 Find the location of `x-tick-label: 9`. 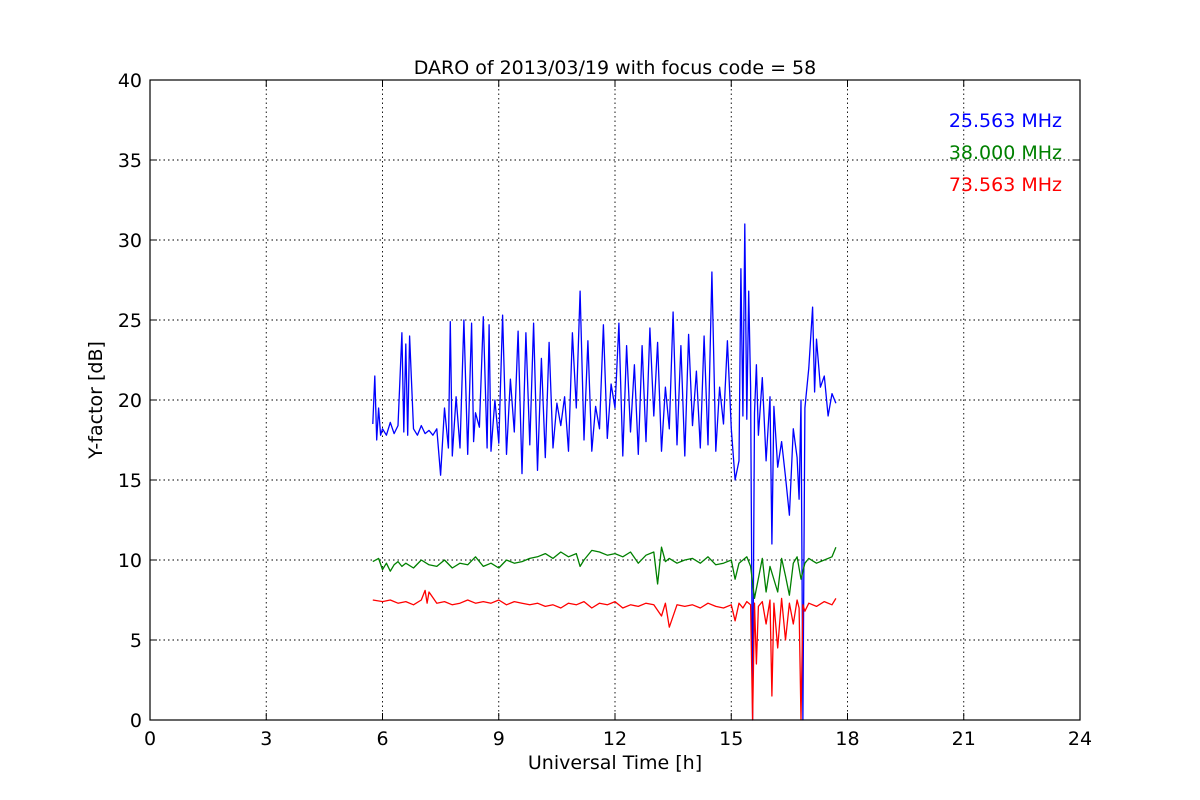

x-tick-label: 9 is located at coordinates (499, 739).